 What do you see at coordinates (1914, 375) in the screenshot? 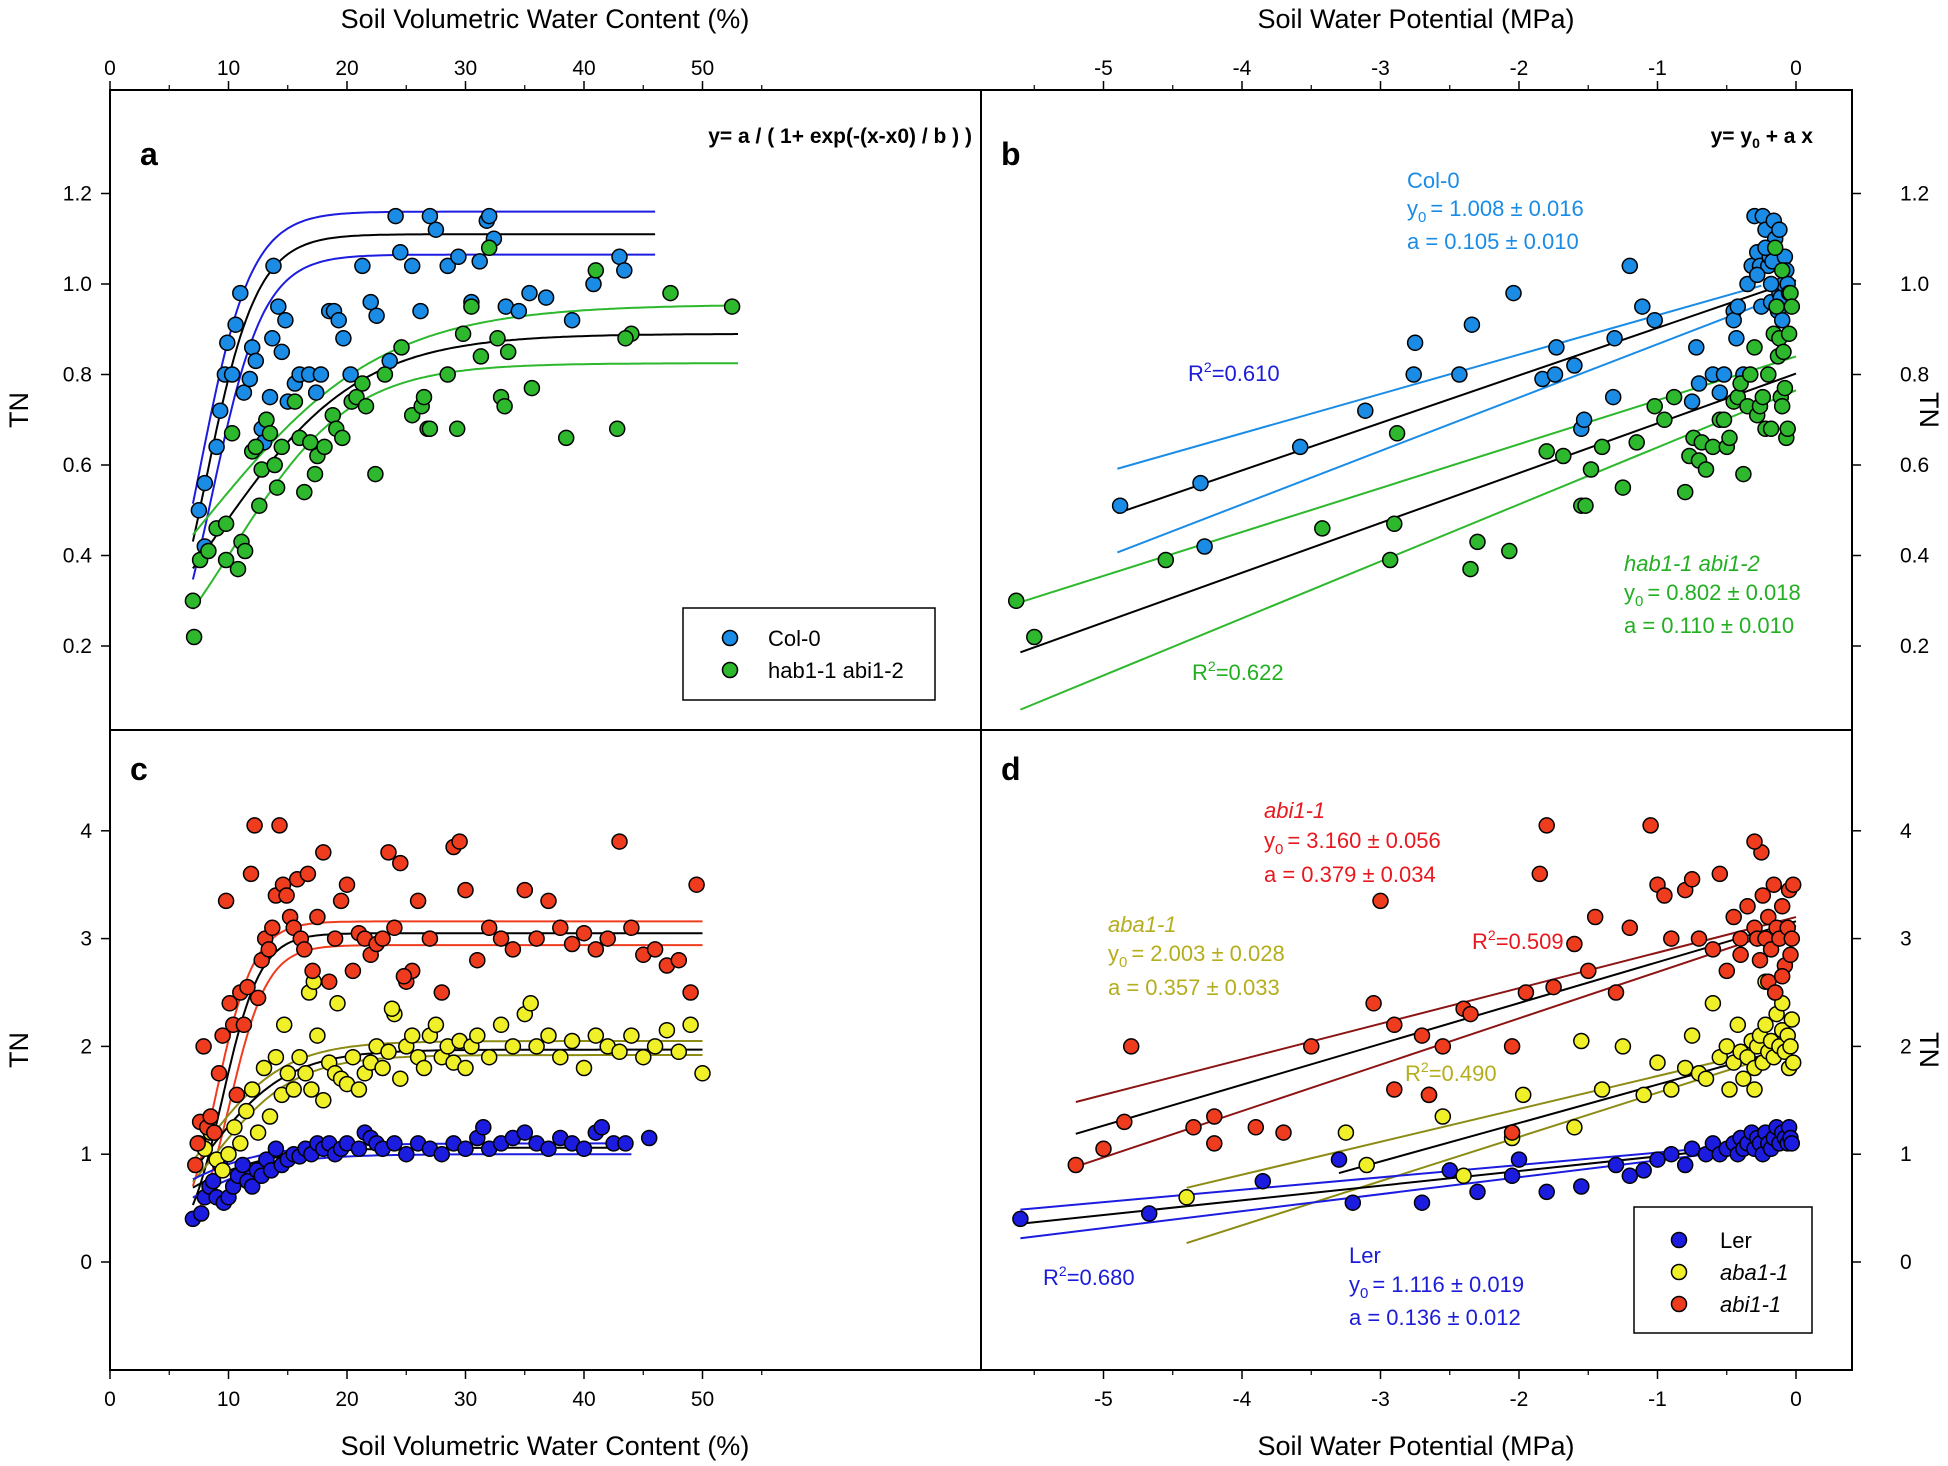
I see `y-tick-label: 0.8` at bounding box center [1914, 375].